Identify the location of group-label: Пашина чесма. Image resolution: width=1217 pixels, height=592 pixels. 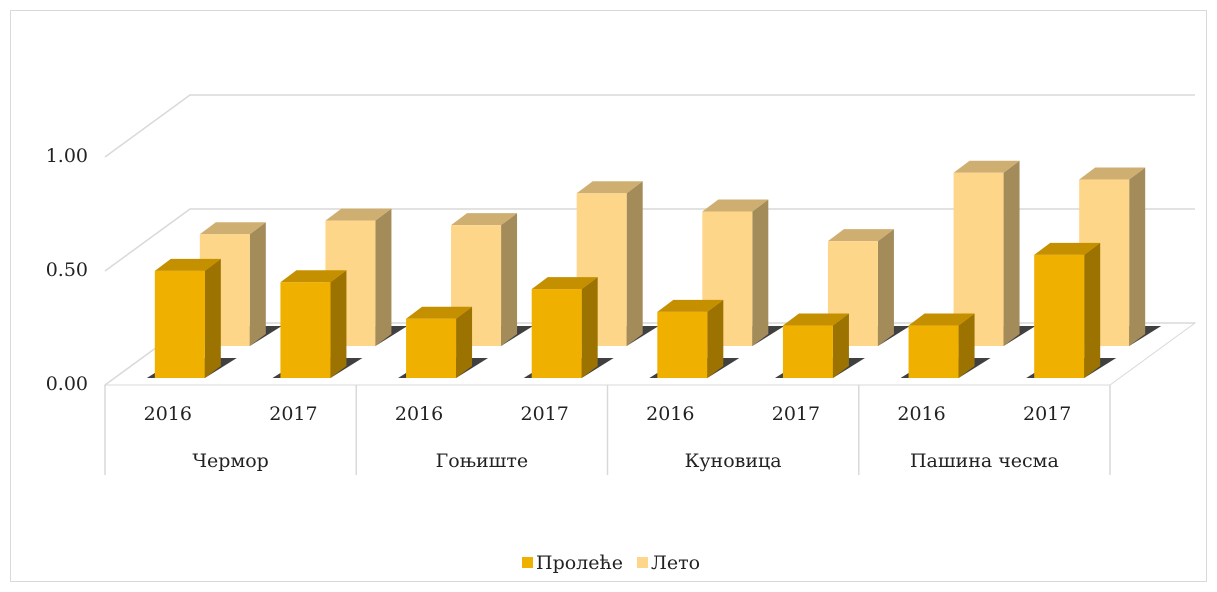
(984, 461).